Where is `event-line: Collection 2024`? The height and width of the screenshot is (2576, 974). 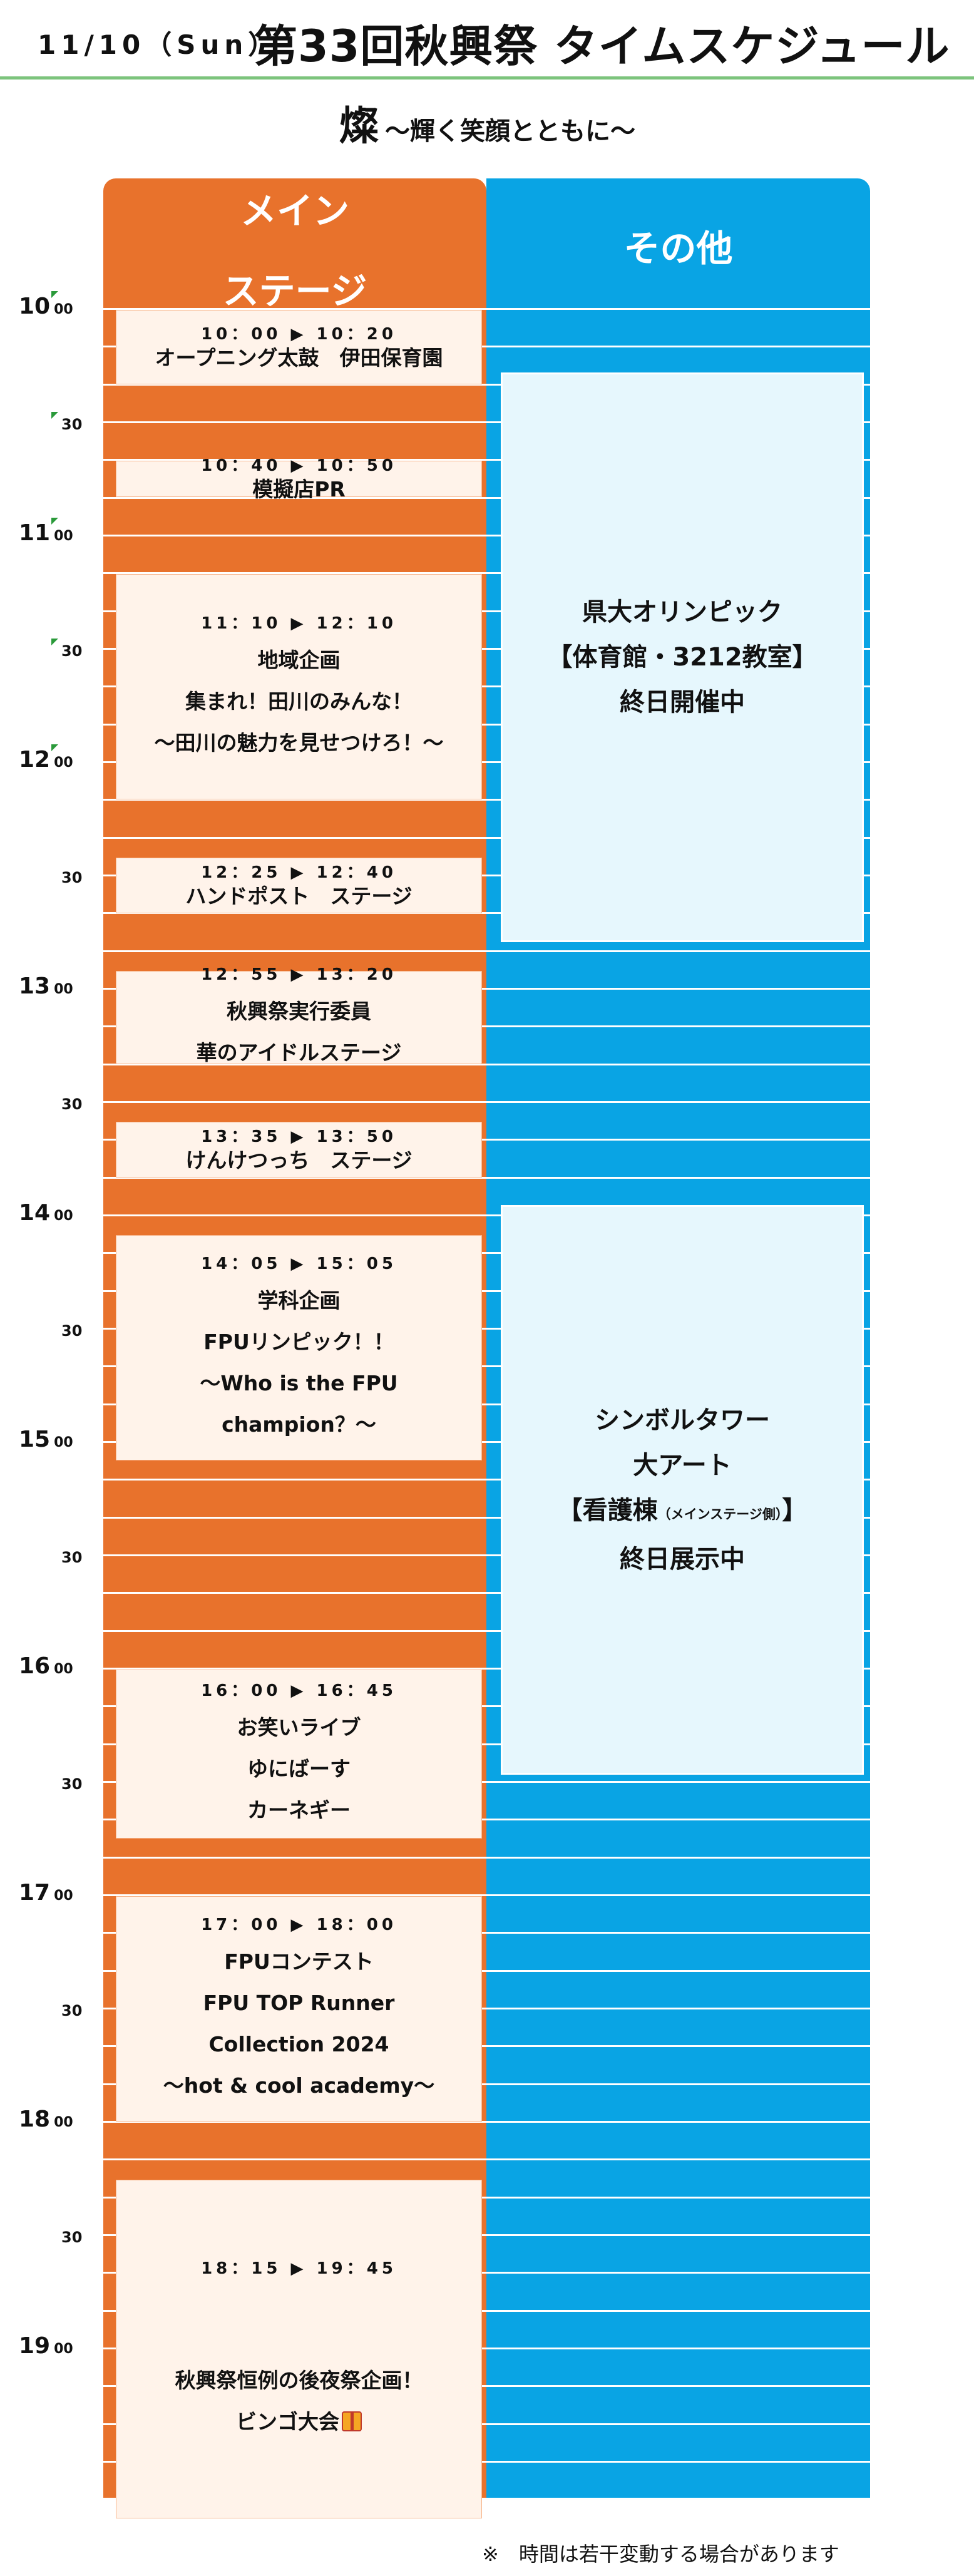 event-line: Collection 2024 is located at coordinates (298, 2044).